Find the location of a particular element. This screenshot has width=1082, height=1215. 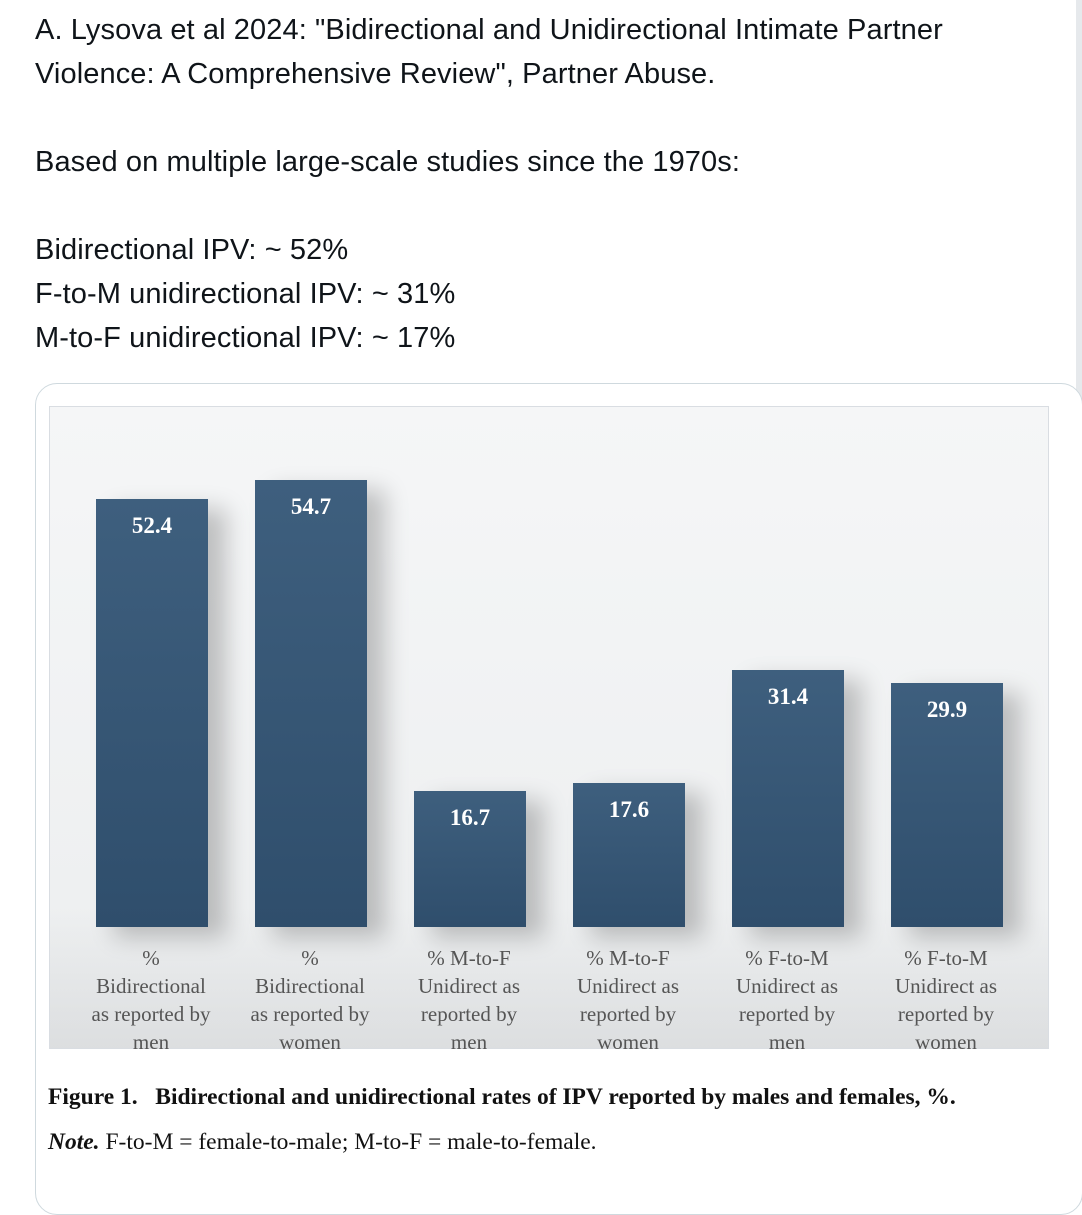

bar: 29.9 is located at coordinates (947, 804).